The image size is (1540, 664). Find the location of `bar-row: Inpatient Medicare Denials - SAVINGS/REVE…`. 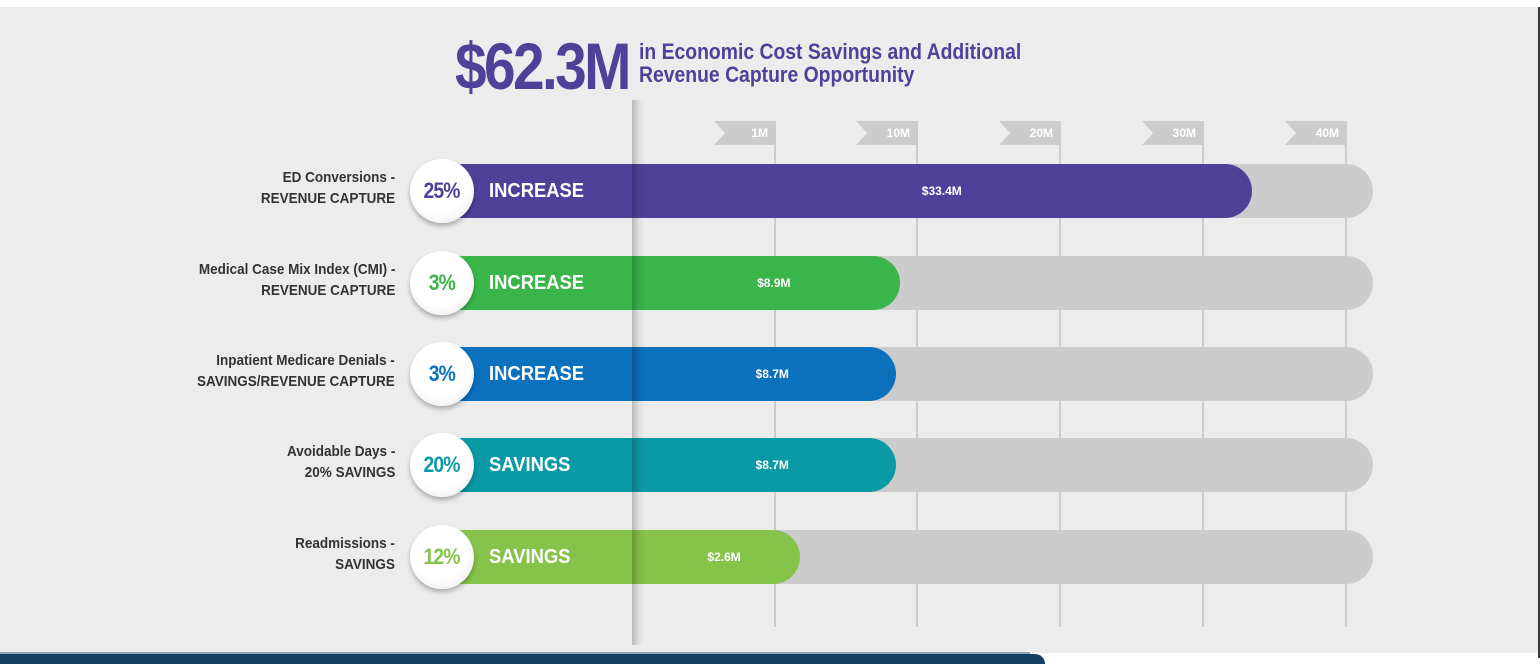

bar-row: Inpatient Medicare Denials - SAVINGS/REVE… is located at coordinates (769, 374).